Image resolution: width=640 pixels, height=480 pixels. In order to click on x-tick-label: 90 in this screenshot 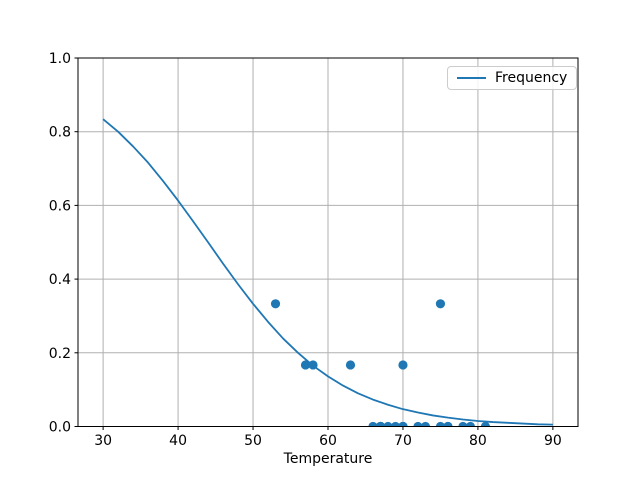, I will do `click(553, 441)`.